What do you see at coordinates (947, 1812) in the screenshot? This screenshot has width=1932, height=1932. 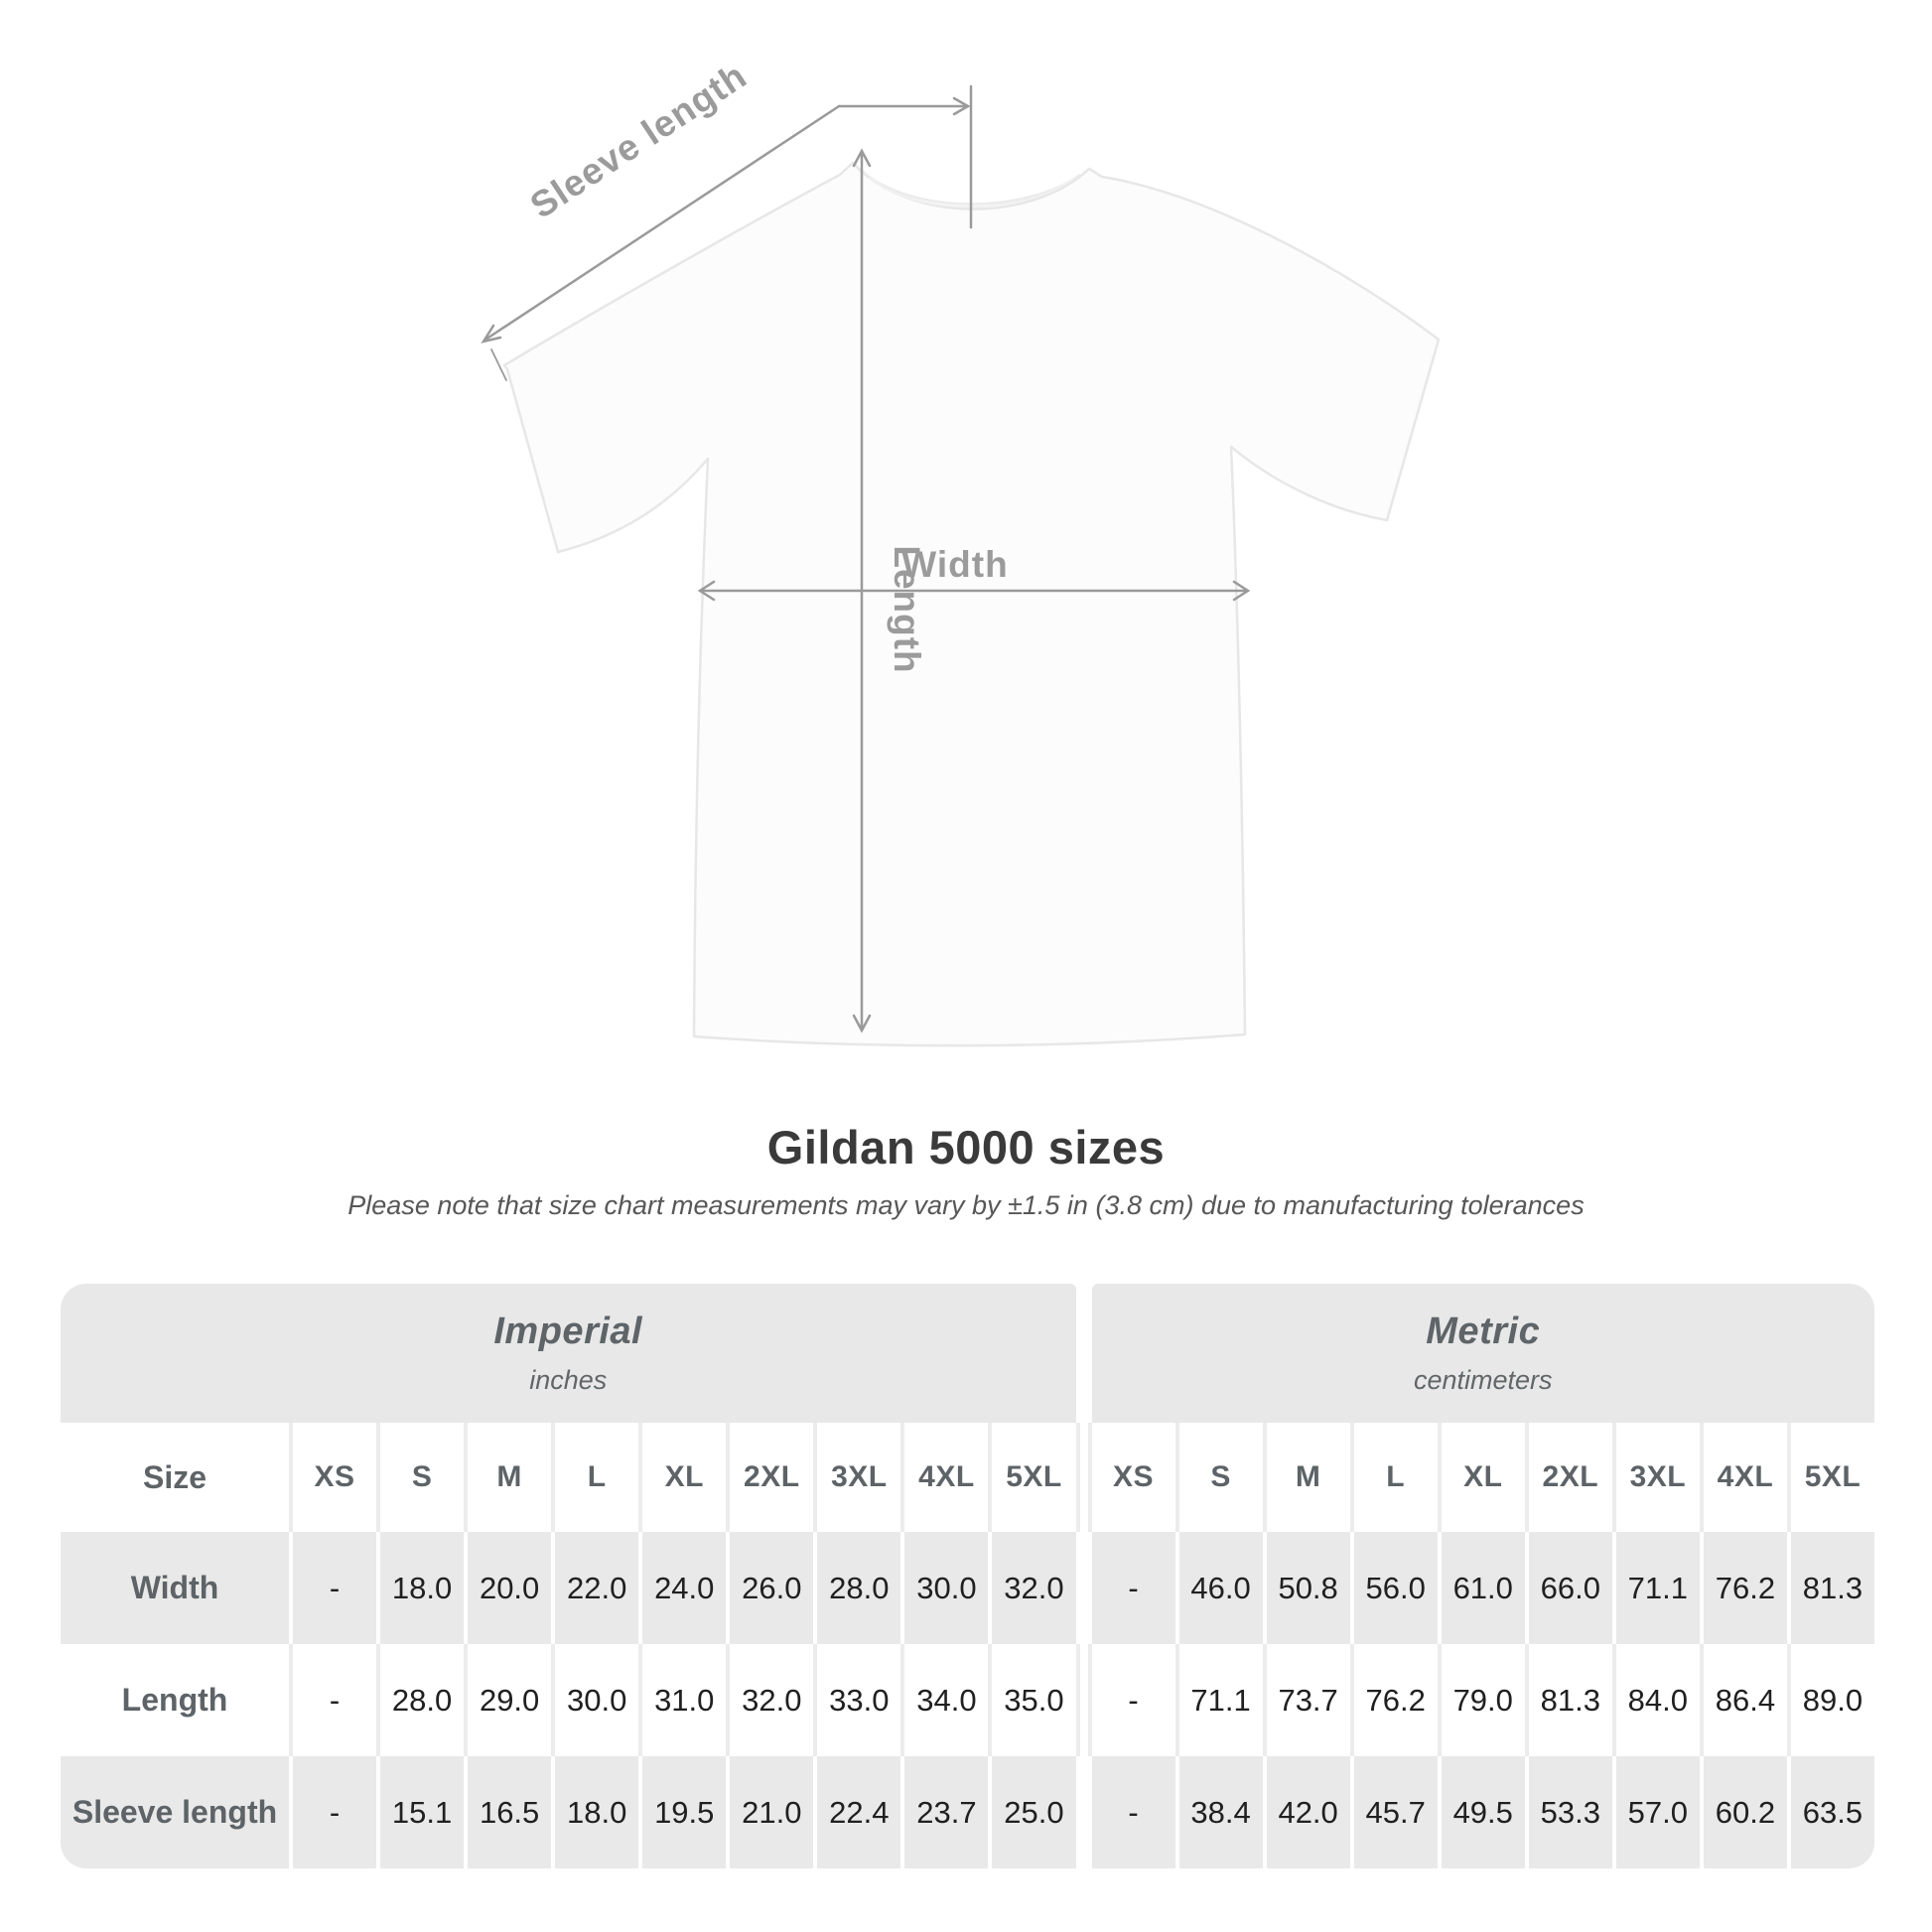 I see `sleeve-imperial-cell: 23.7` at bounding box center [947, 1812].